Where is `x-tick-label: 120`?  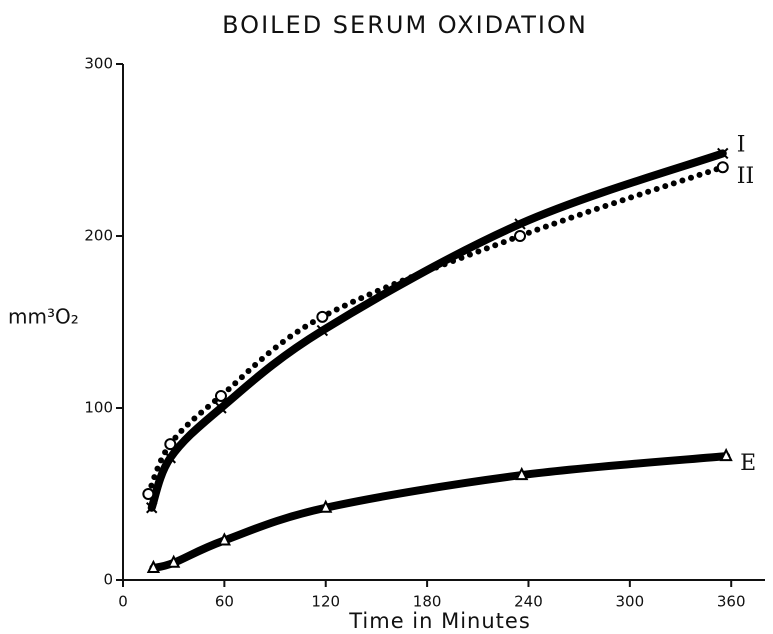 x-tick-label: 120 is located at coordinates (325, 602).